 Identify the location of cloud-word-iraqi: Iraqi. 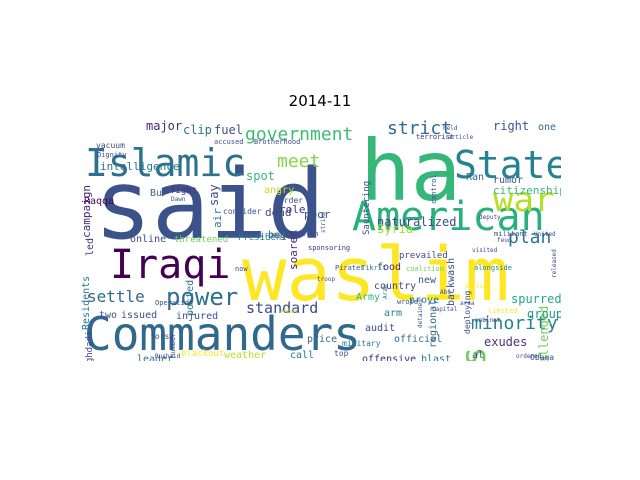
(170, 265).